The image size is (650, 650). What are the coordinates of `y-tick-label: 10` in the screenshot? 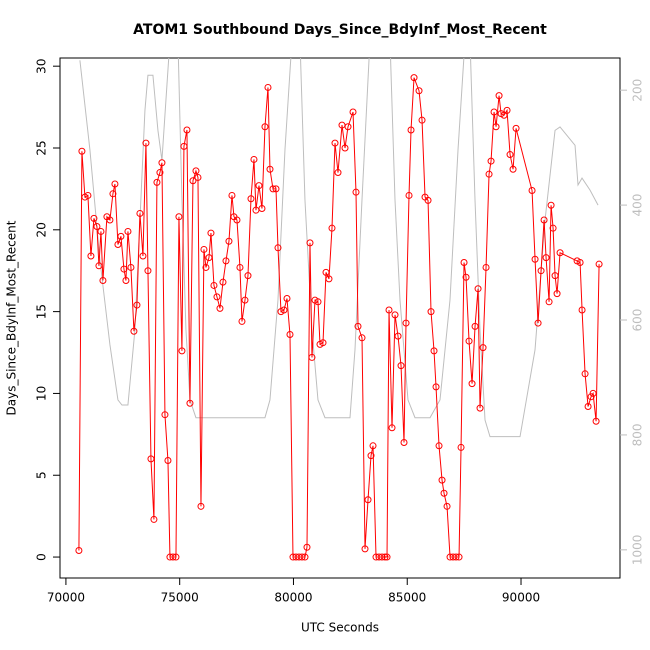 It's located at (42, 393).